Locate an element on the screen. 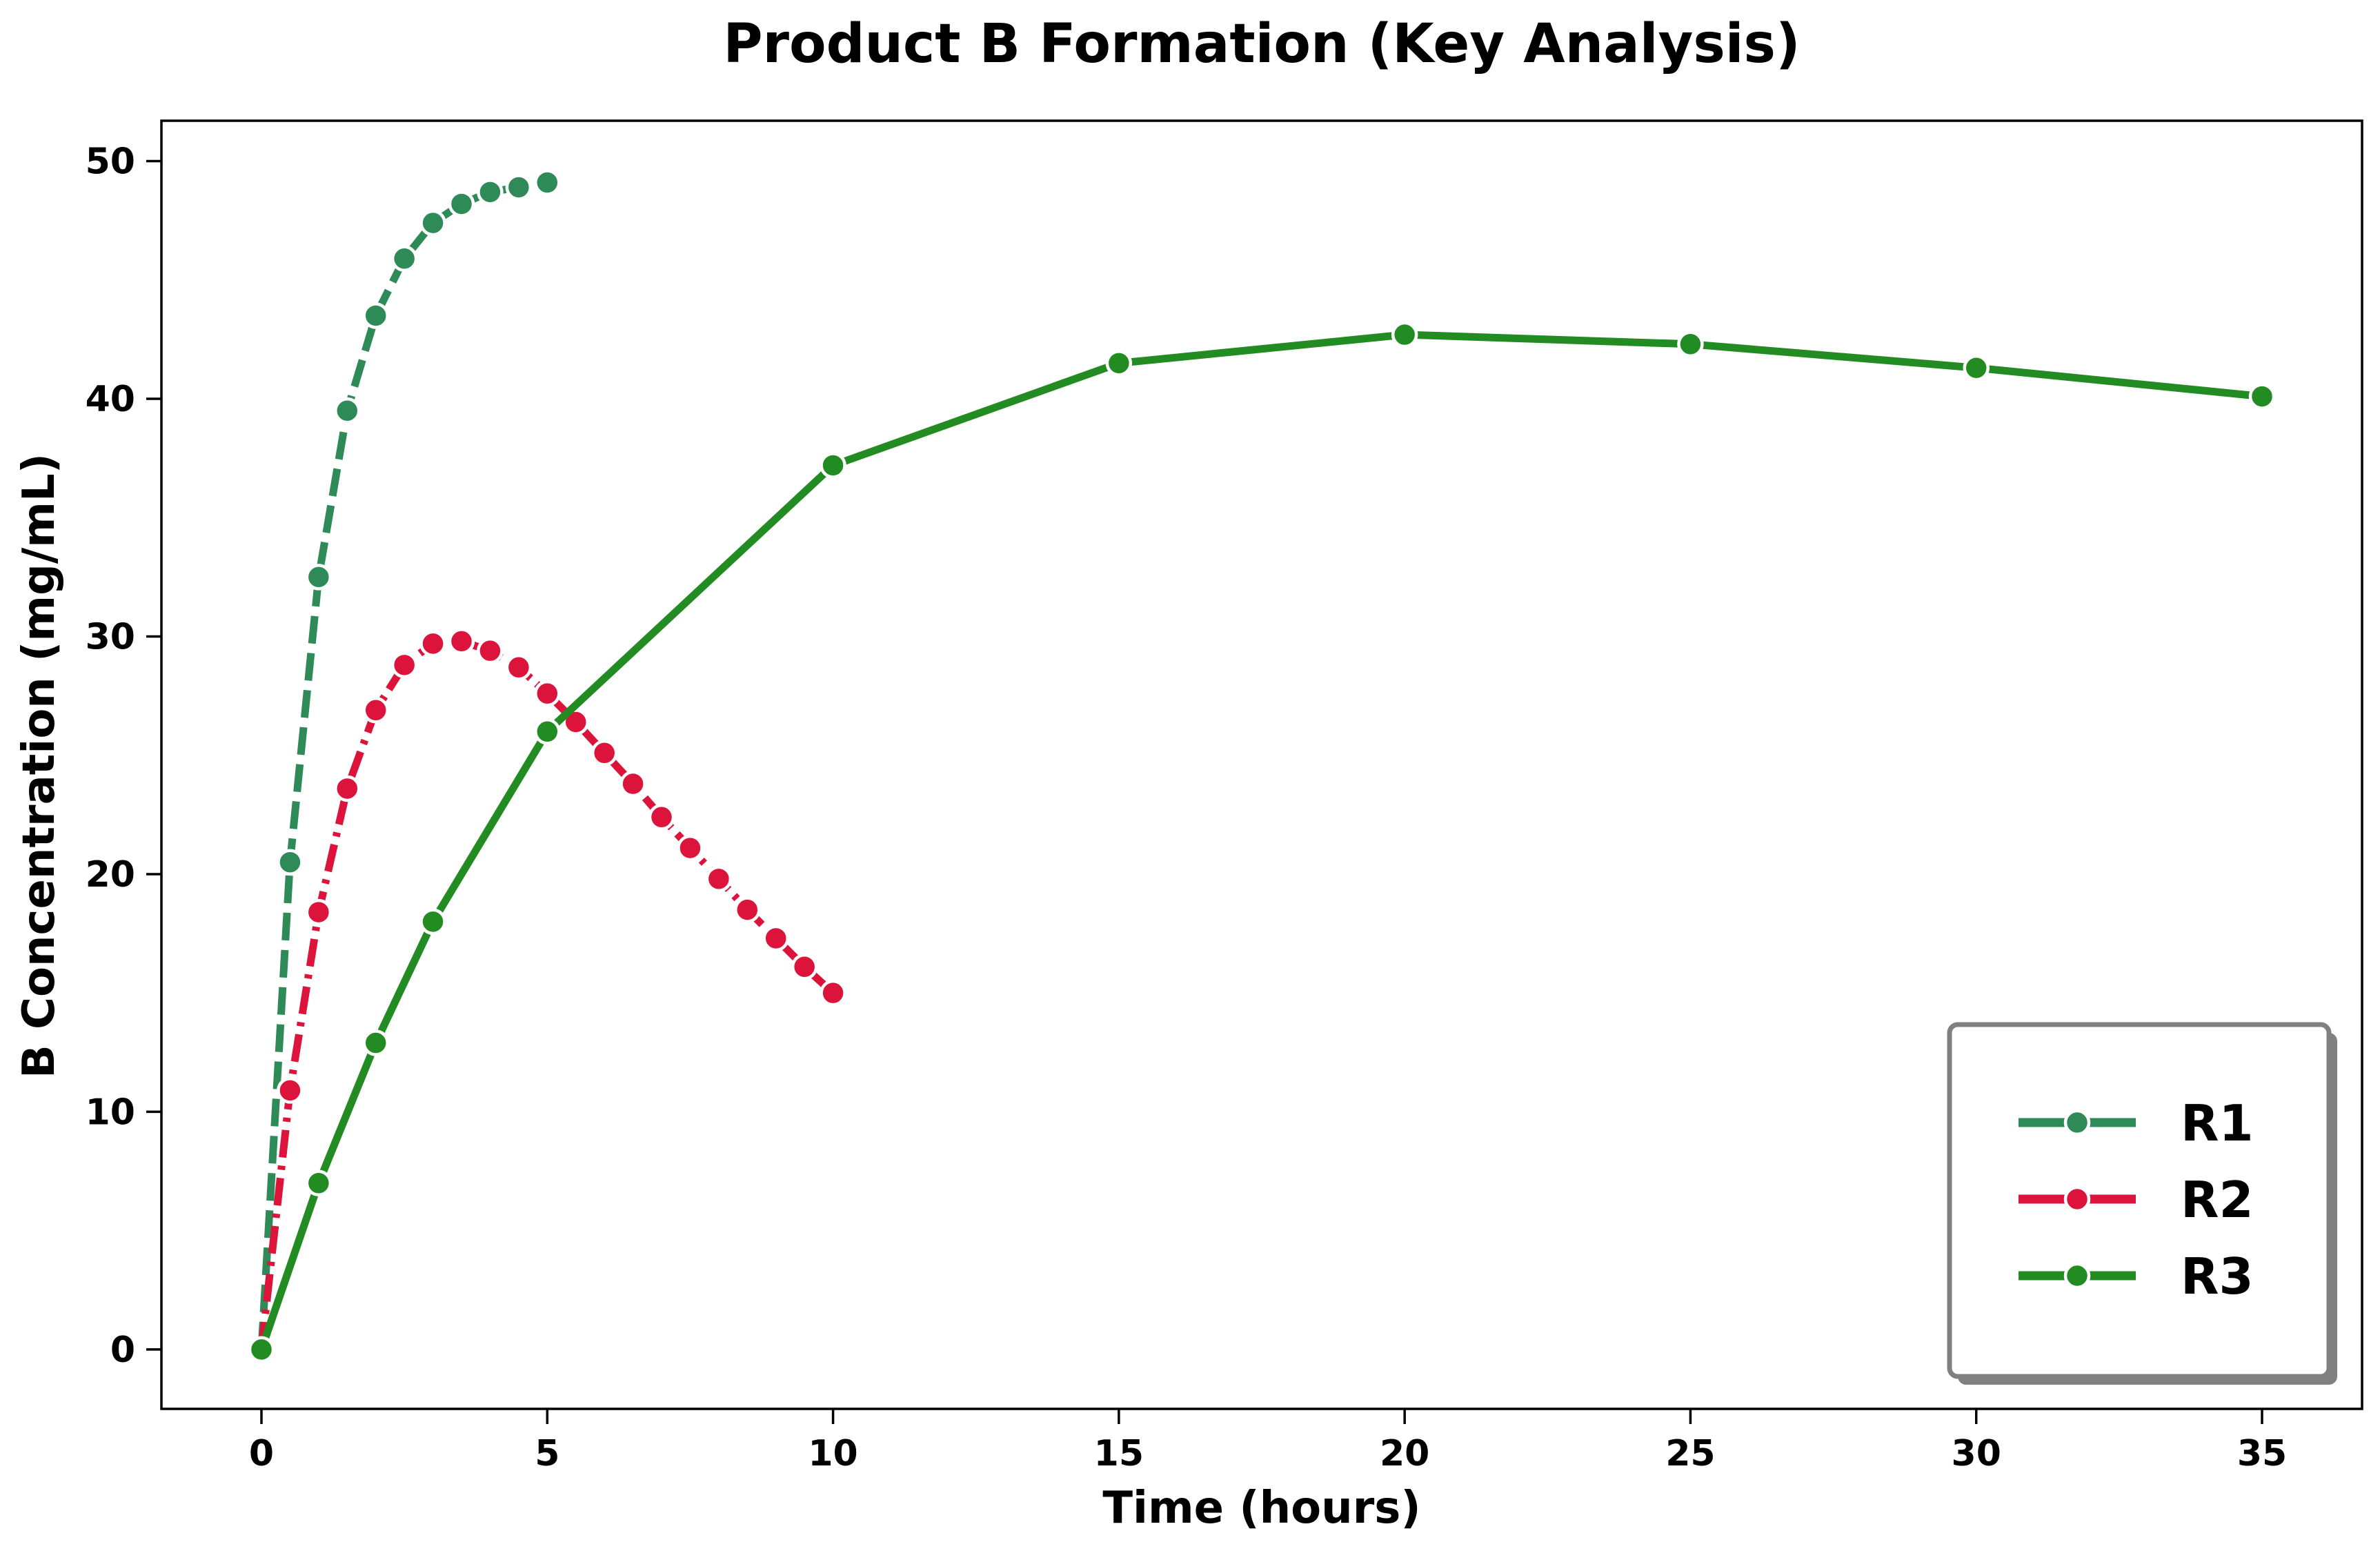  legend-entry-r2: R2 is located at coordinates (2136, 1200).